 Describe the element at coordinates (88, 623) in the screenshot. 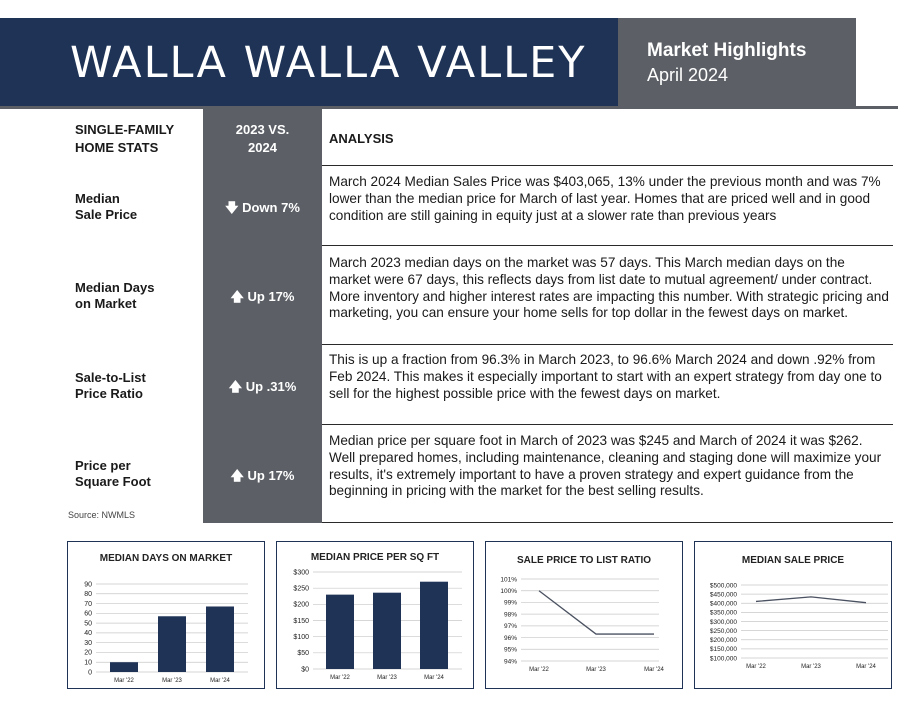

I see `y-tick-label: 50` at that location.